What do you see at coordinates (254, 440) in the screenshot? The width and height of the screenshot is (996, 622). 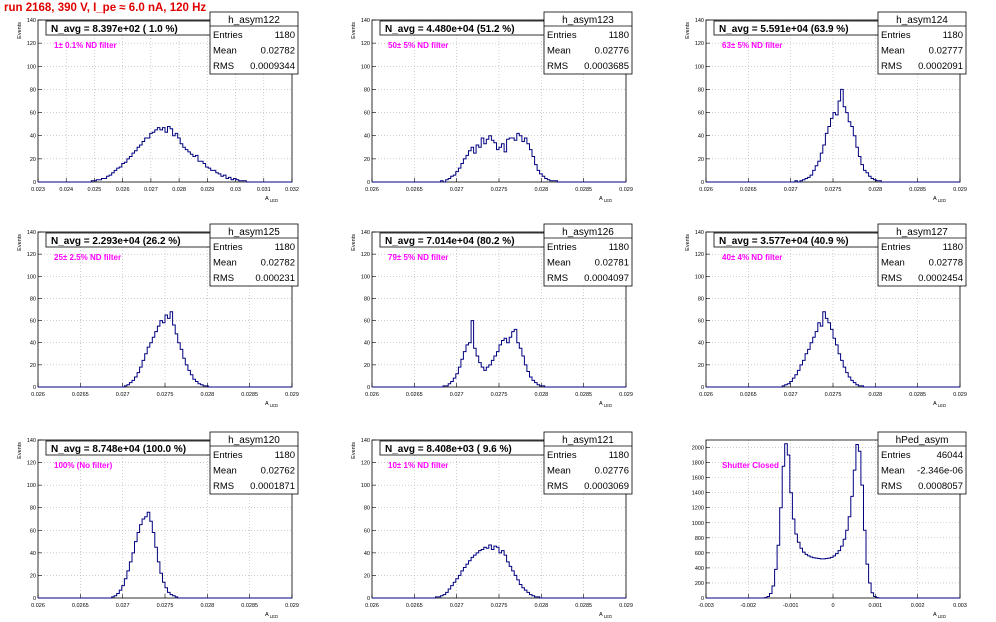 I see `stats-name: h_asym120` at bounding box center [254, 440].